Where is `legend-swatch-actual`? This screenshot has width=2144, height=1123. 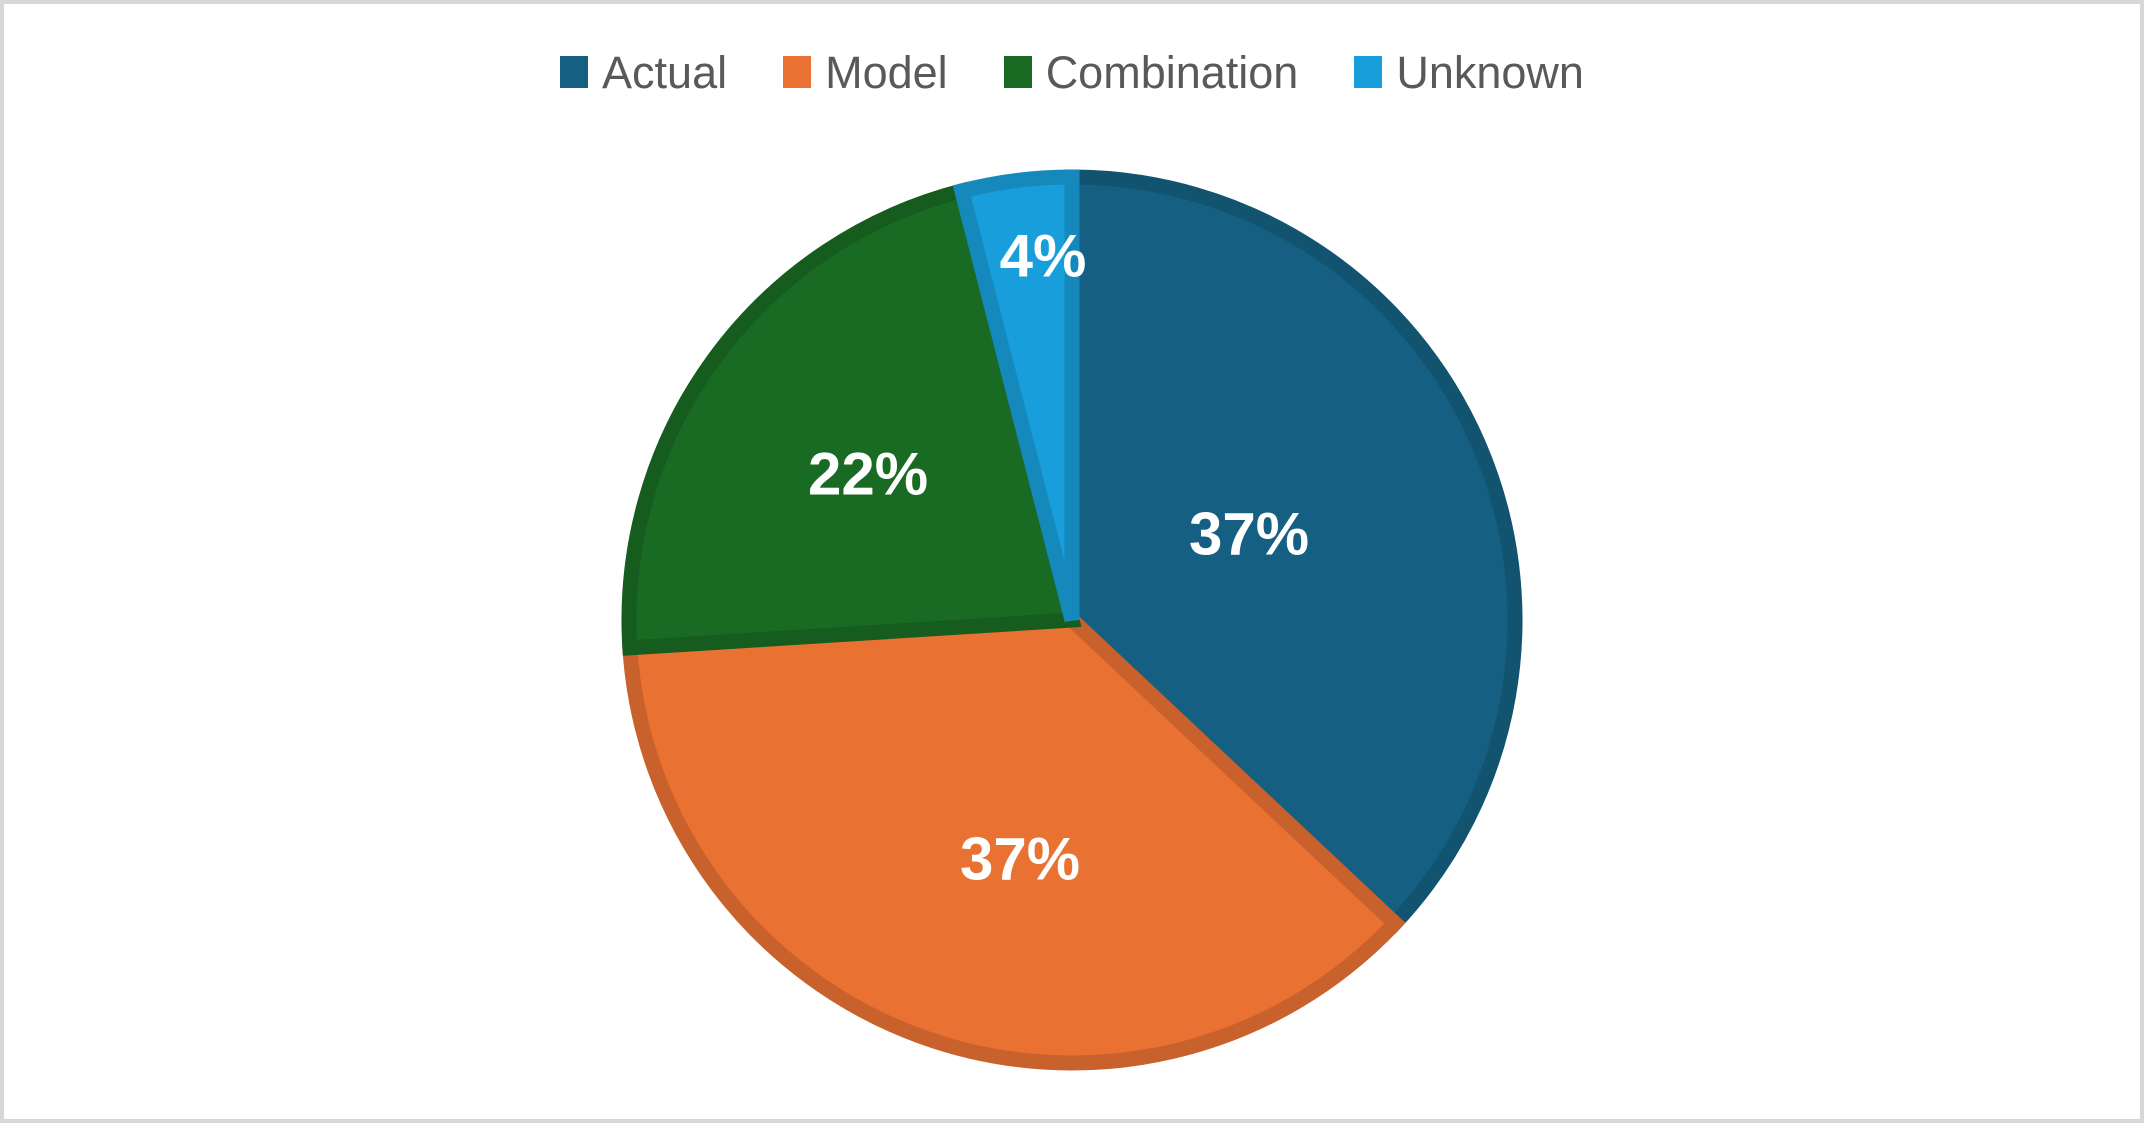 legend-swatch-actual is located at coordinates (574, 72).